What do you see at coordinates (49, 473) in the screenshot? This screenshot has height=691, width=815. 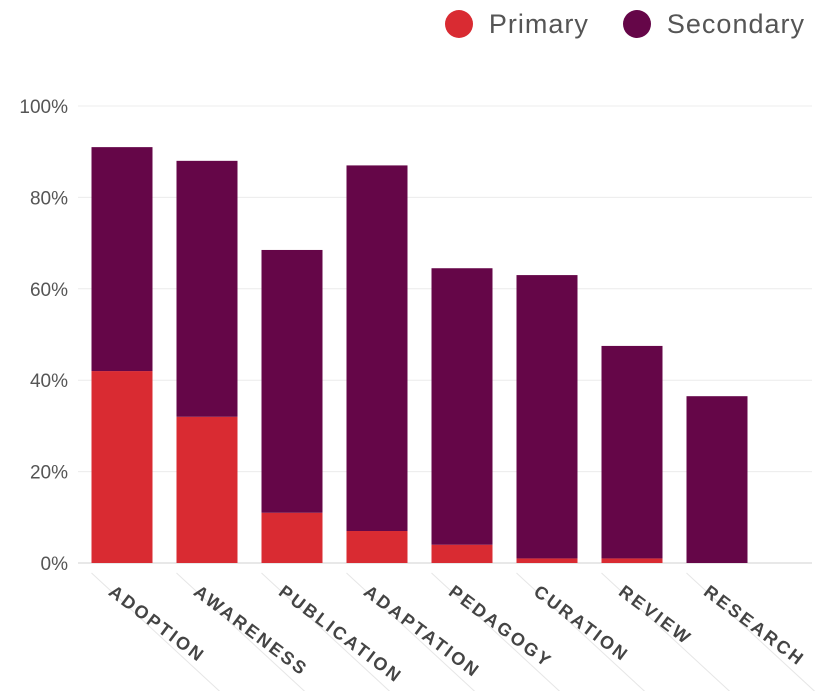 I see `y-tick-label: 20%` at bounding box center [49, 473].